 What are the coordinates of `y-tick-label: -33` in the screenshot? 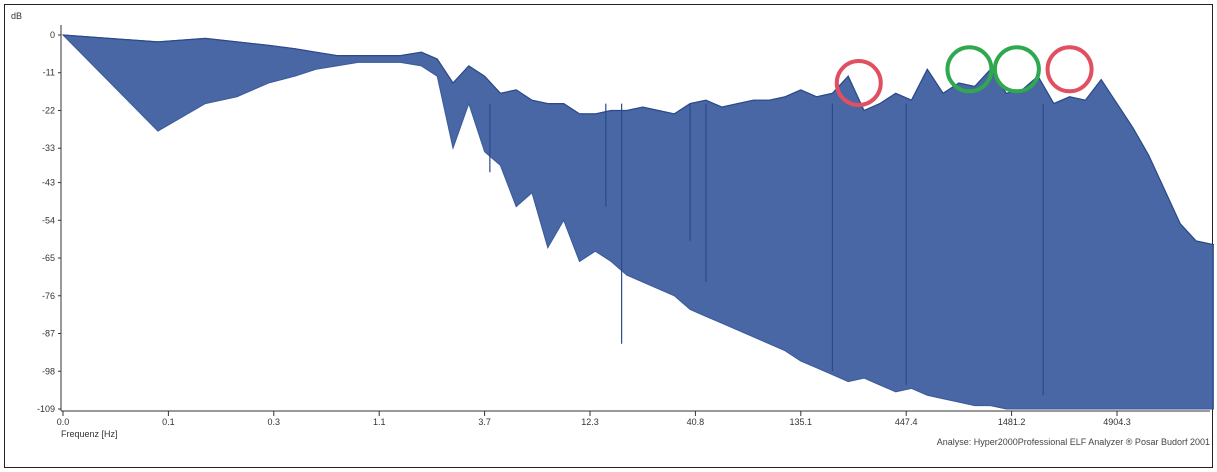 It's located at (48, 148).